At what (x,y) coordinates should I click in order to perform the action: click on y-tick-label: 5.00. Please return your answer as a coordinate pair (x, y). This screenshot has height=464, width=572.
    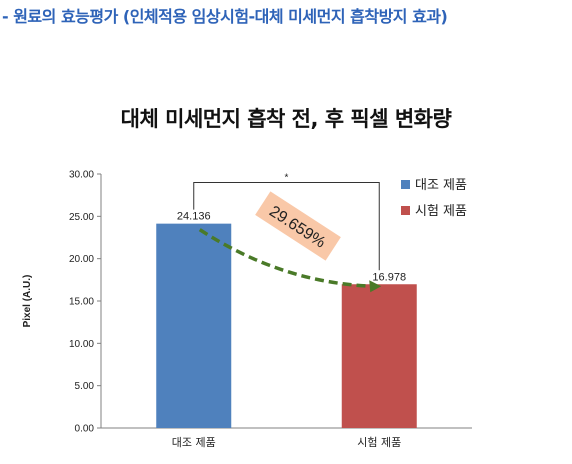
    Looking at the image, I should click on (85, 386).